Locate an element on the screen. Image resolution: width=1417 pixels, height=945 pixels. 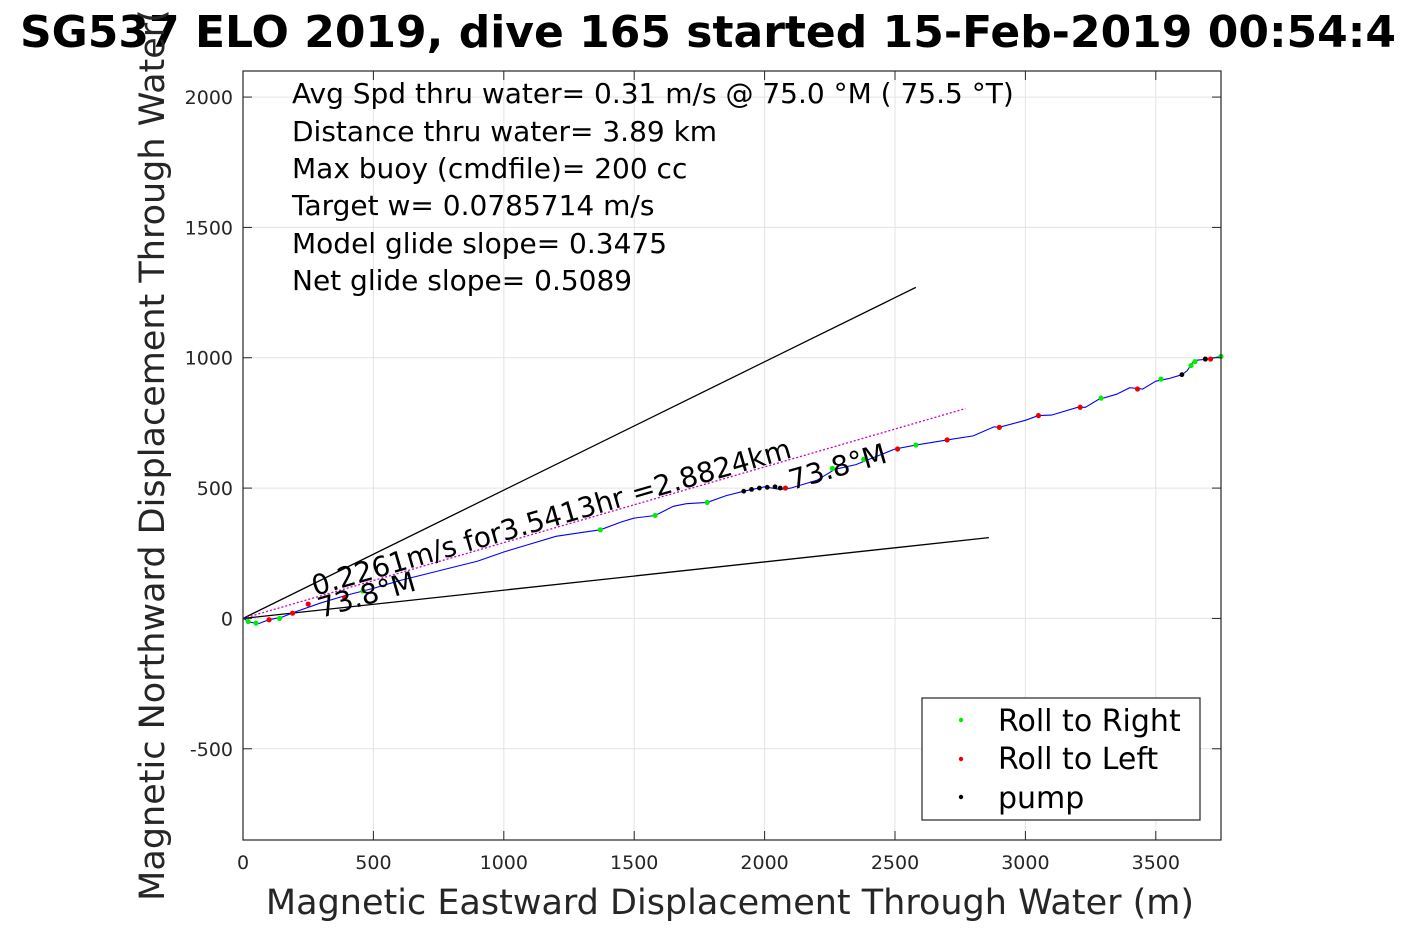
info-line: Max buoy (cmdfile)= 200 cc is located at coordinates (489, 168).